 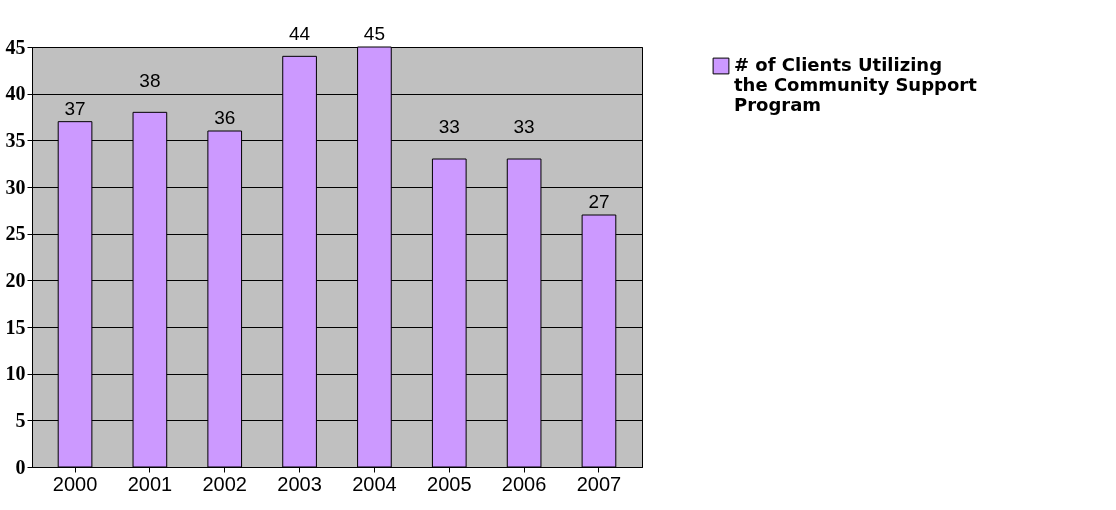 What do you see at coordinates (15, 279) in the screenshot?
I see `y-tick-label: 20` at bounding box center [15, 279].